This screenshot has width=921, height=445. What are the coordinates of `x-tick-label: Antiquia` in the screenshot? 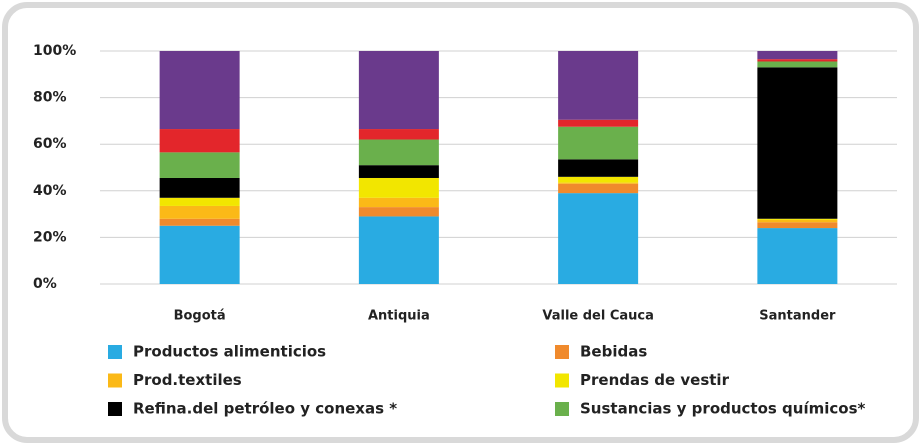 It's located at (399, 316).